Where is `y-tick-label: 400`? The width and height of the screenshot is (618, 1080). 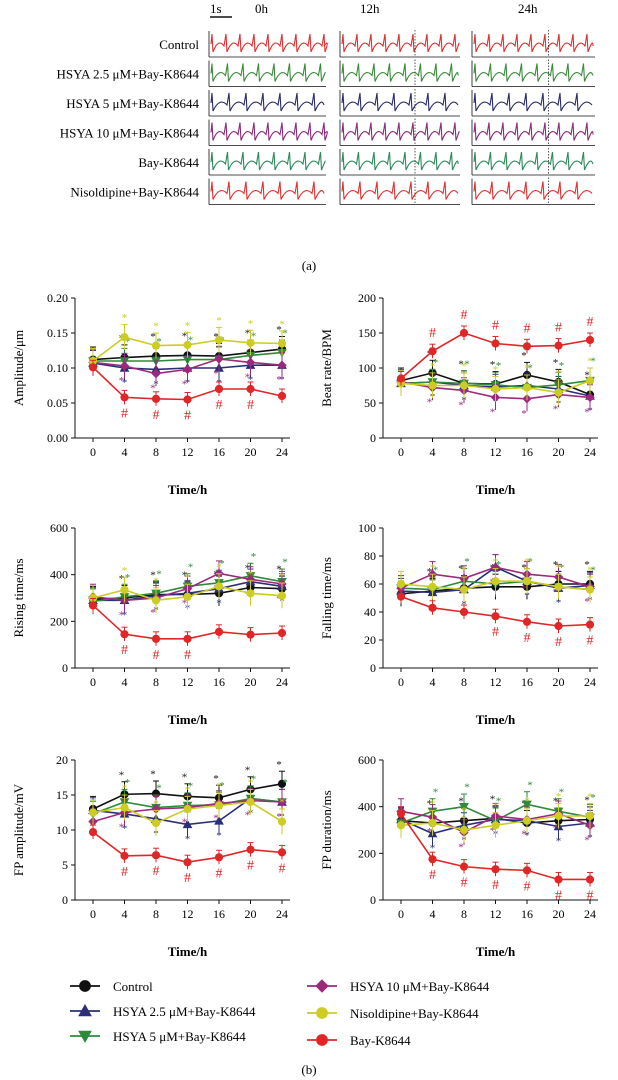 y-tick-label: 400 is located at coordinates (367, 807).